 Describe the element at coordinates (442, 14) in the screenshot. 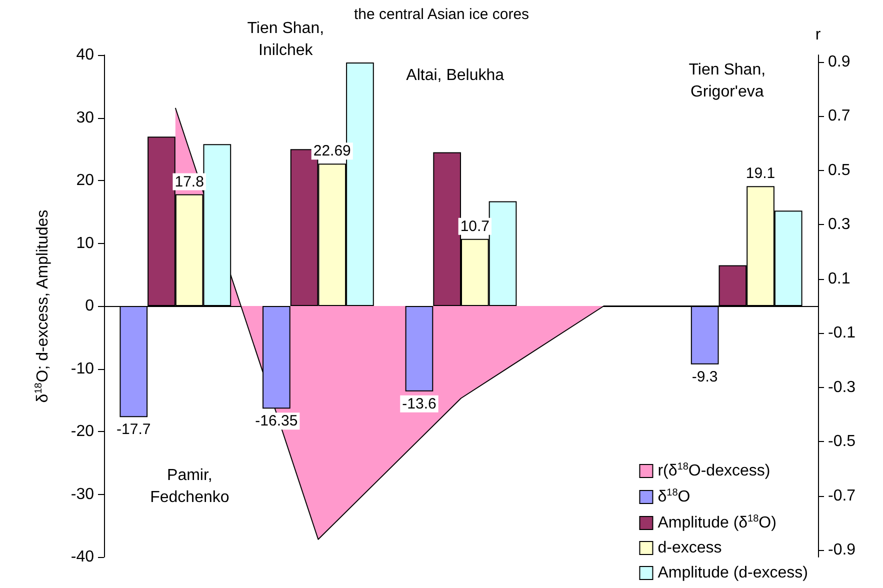

I see `chart-title: the central Asian ice cores` at that location.